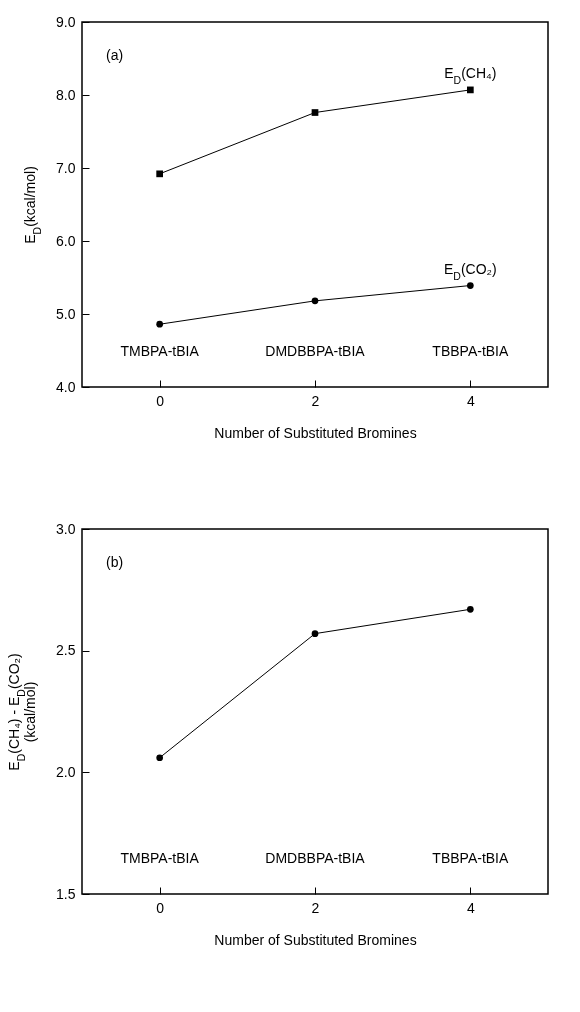  What do you see at coordinates (470, 271) in the screenshot?
I see `series-label: E$_{D}$(CO₂)` at bounding box center [470, 271].